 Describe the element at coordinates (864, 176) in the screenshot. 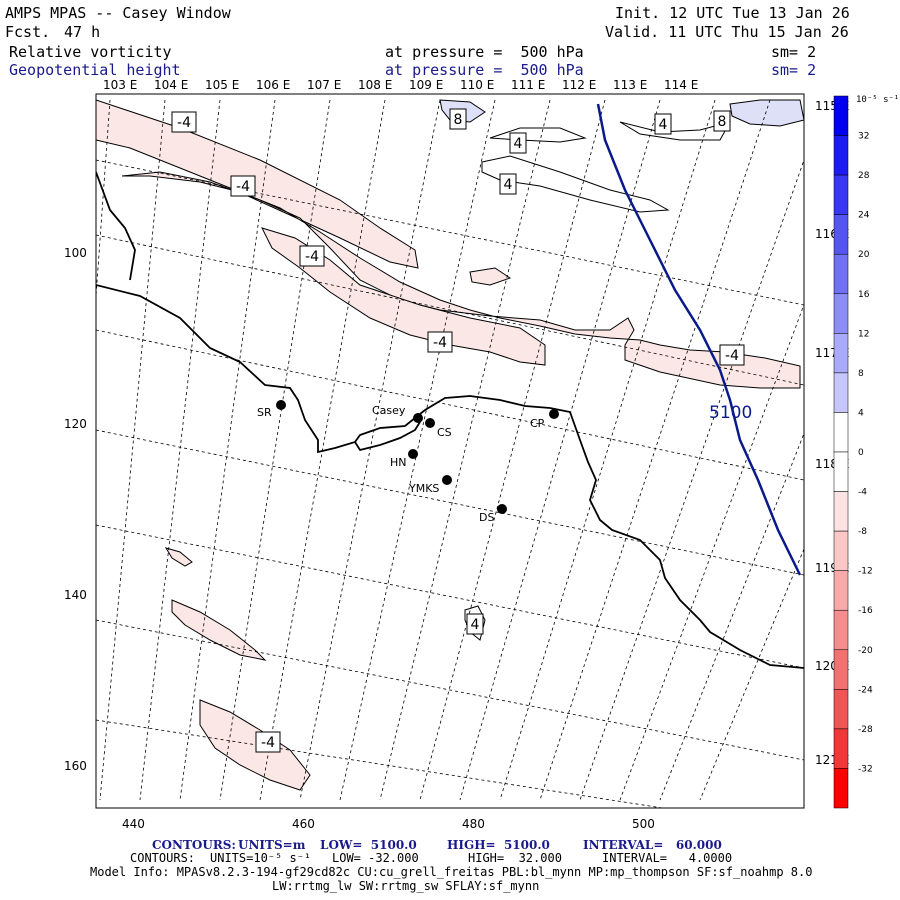

I see `colorbar-tick-label: 28` at that location.